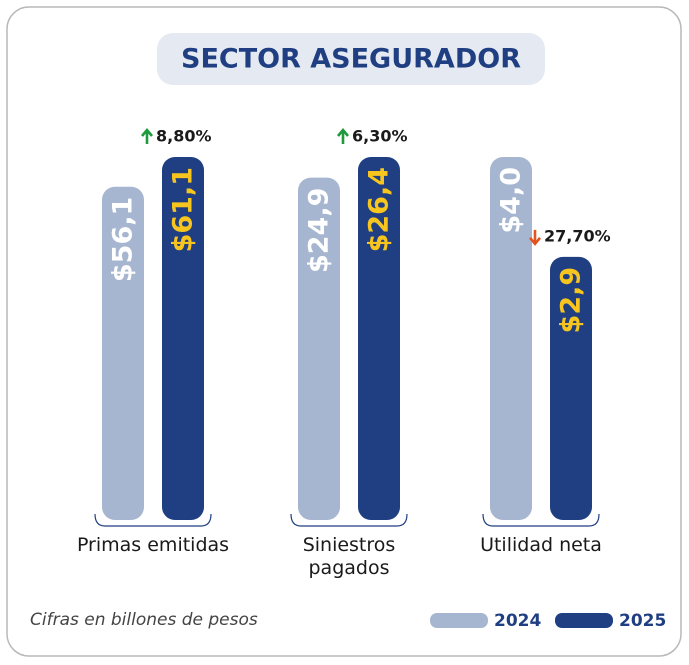  Describe the element at coordinates (153, 545) in the screenshot. I see `category-label: Primas emitidas` at that location.